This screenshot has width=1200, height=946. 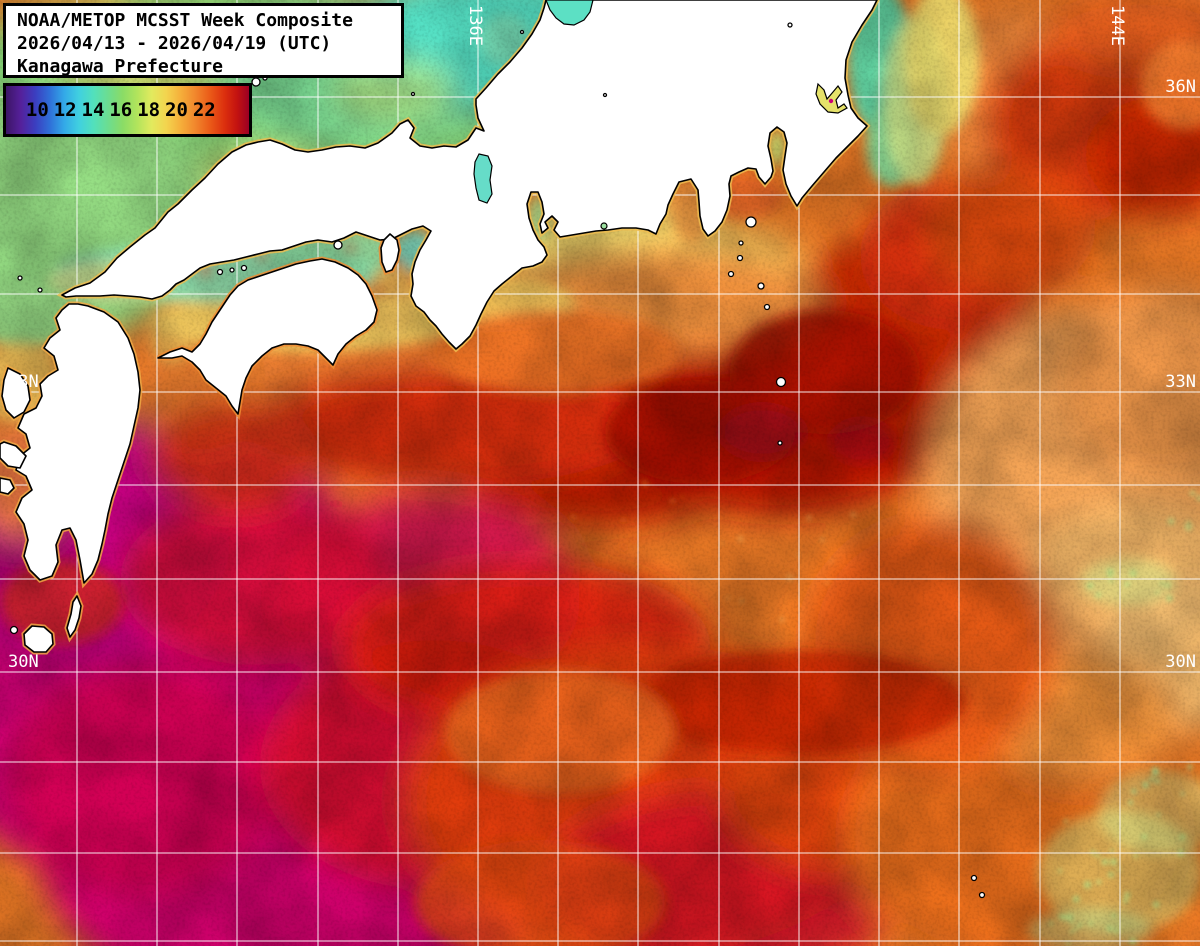 What do you see at coordinates (831, 101) in the screenshot?
I see `kasumigaura-hotspot` at bounding box center [831, 101].